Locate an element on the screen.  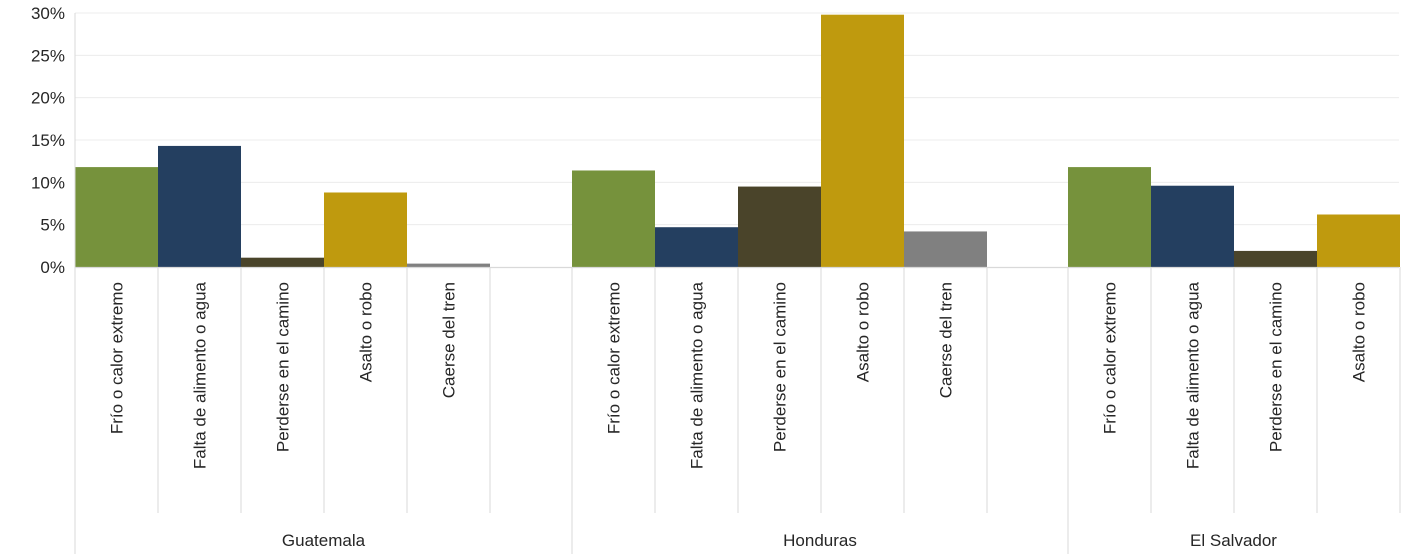
group-label: El Salvador is located at coordinates (1233, 540).